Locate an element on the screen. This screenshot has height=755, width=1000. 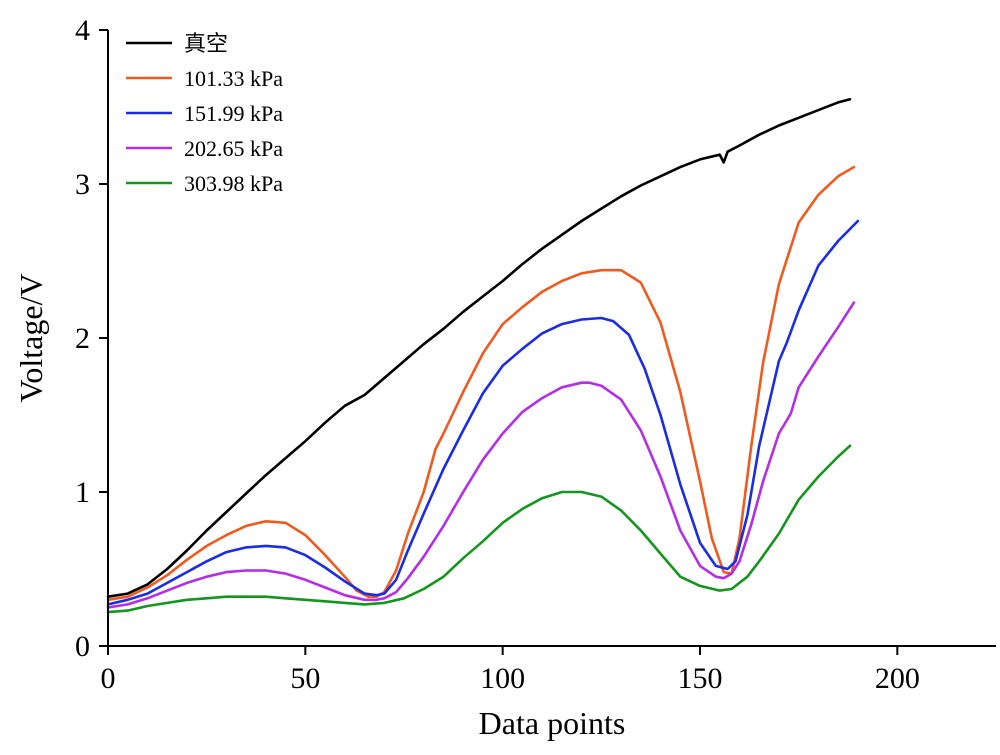
x-axis-title: Data points is located at coordinates (552, 723).